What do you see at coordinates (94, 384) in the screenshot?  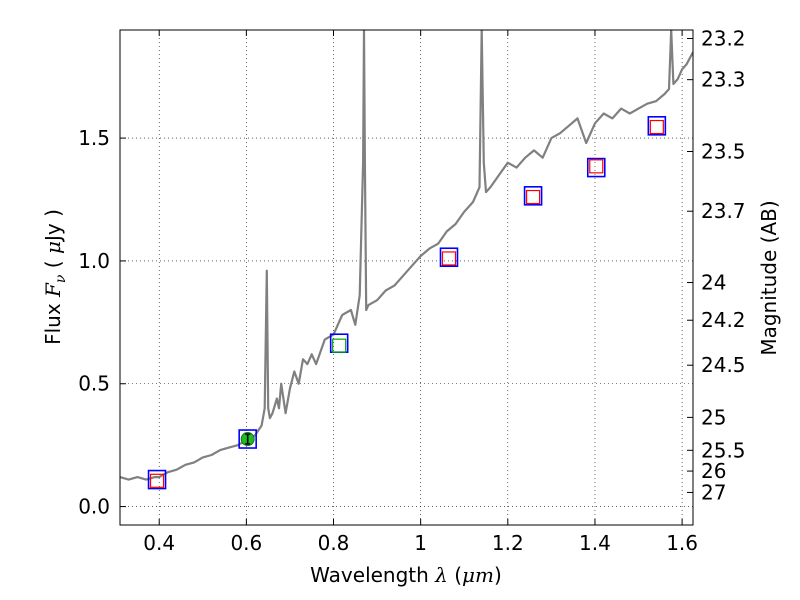 I see `y-tick-label: 0.5` at bounding box center [94, 384].